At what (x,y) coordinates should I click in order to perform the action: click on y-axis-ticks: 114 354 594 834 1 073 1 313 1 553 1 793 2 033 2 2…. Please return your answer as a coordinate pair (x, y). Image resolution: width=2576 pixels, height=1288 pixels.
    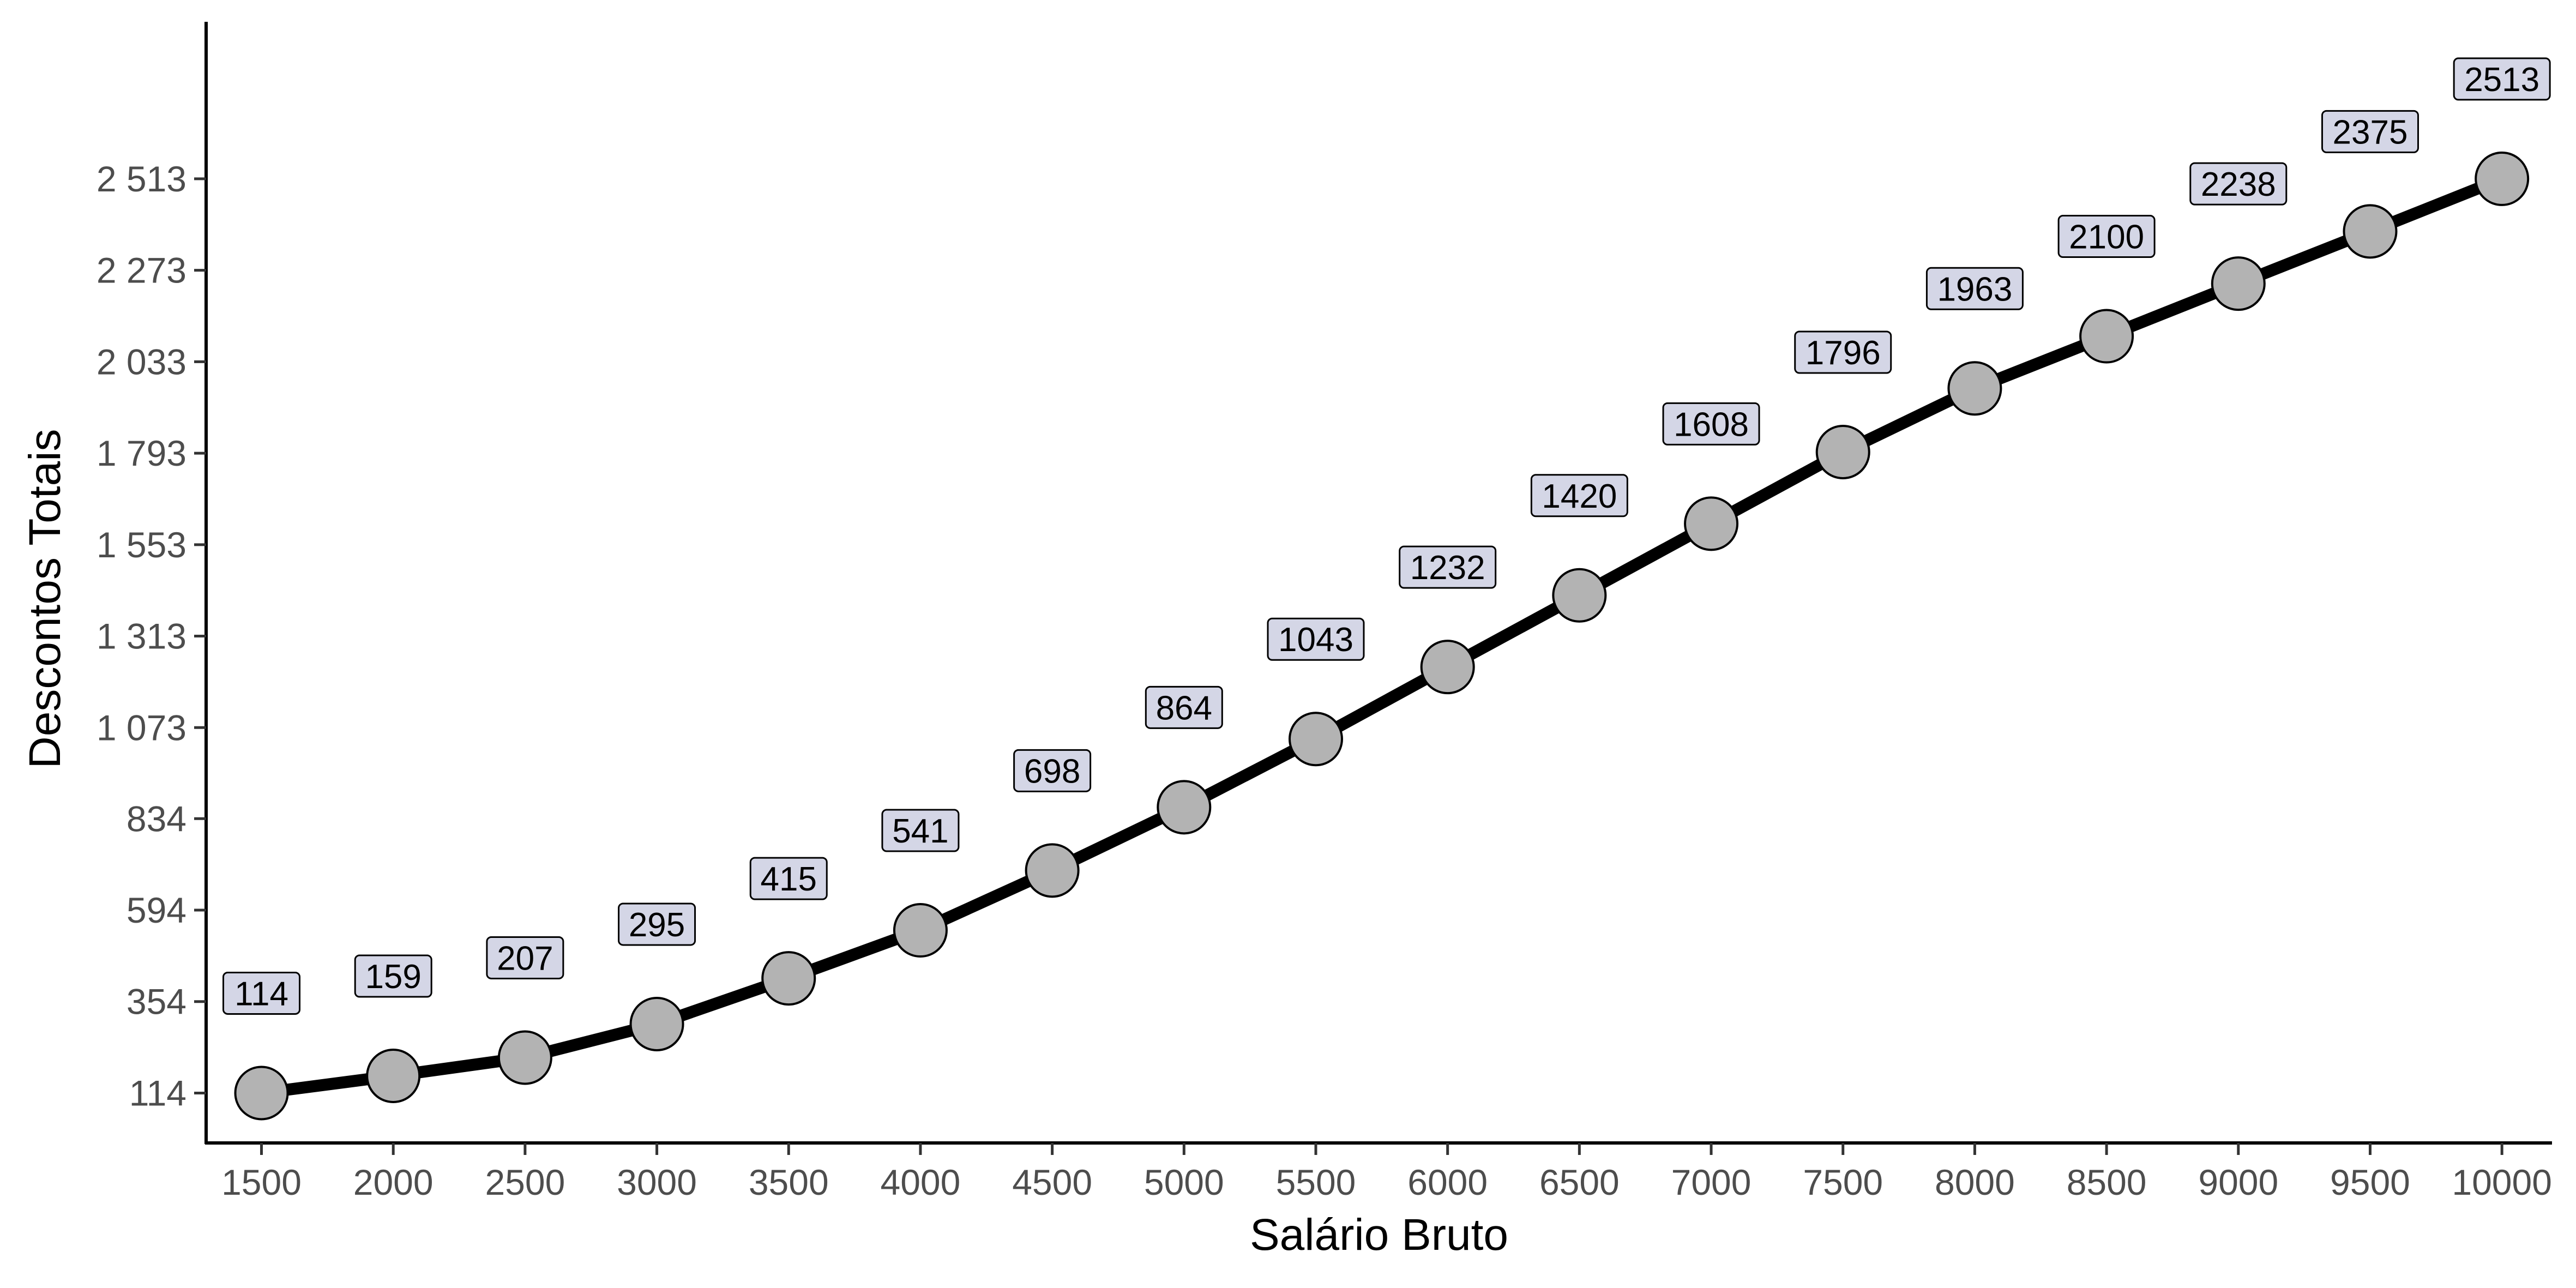
    Looking at the image, I should click on (151, 636).